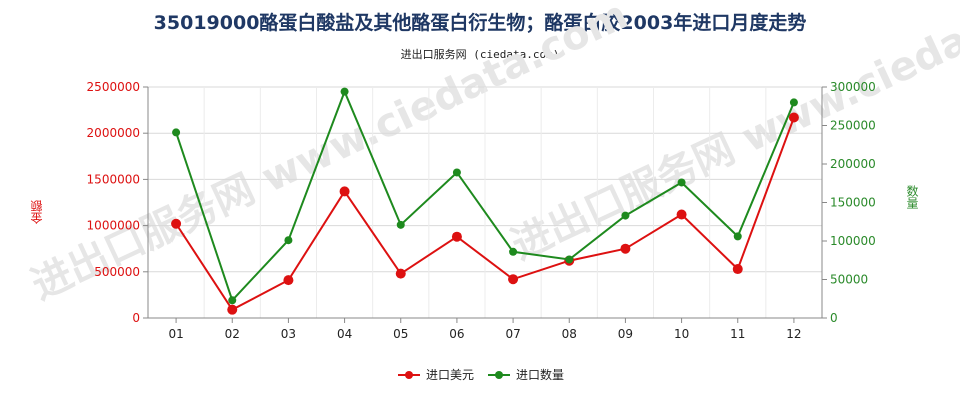 This screenshot has width=960, height=400. Describe the element at coordinates (512, 334) in the screenshot. I see `x-tick-label: 07` at that location.